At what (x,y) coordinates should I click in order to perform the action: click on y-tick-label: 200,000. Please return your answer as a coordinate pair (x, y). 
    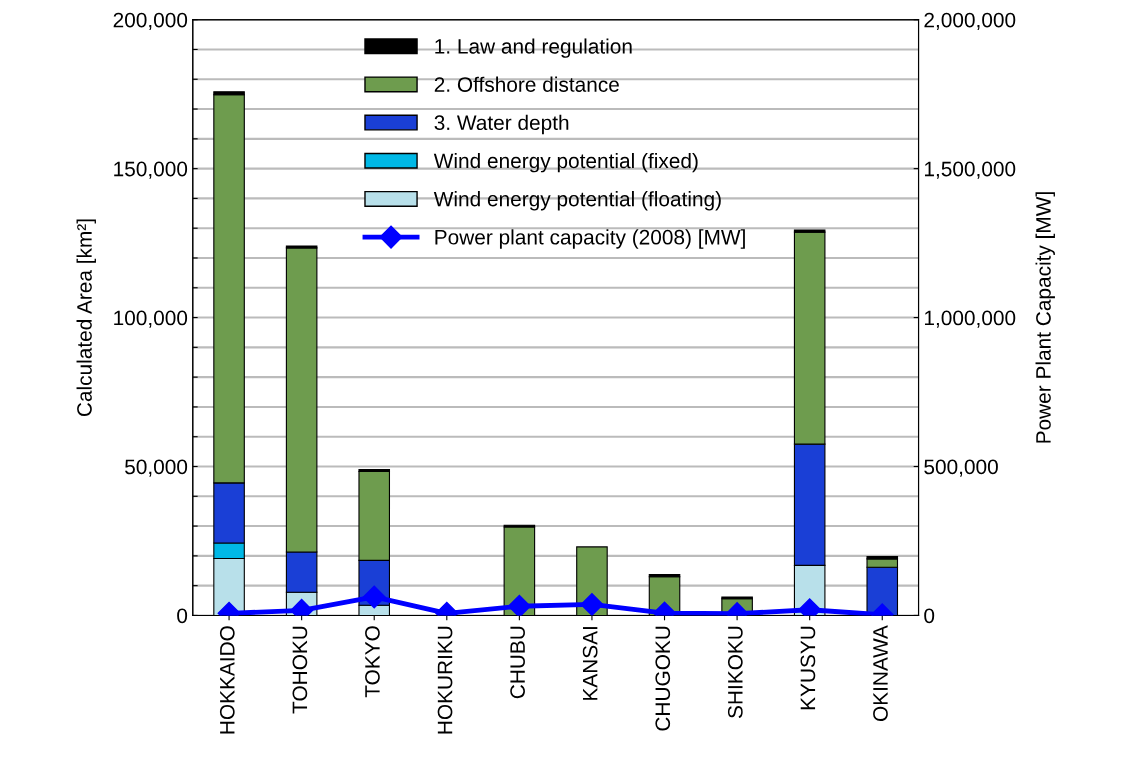
    Looking at the image, I should click on (150, 21).